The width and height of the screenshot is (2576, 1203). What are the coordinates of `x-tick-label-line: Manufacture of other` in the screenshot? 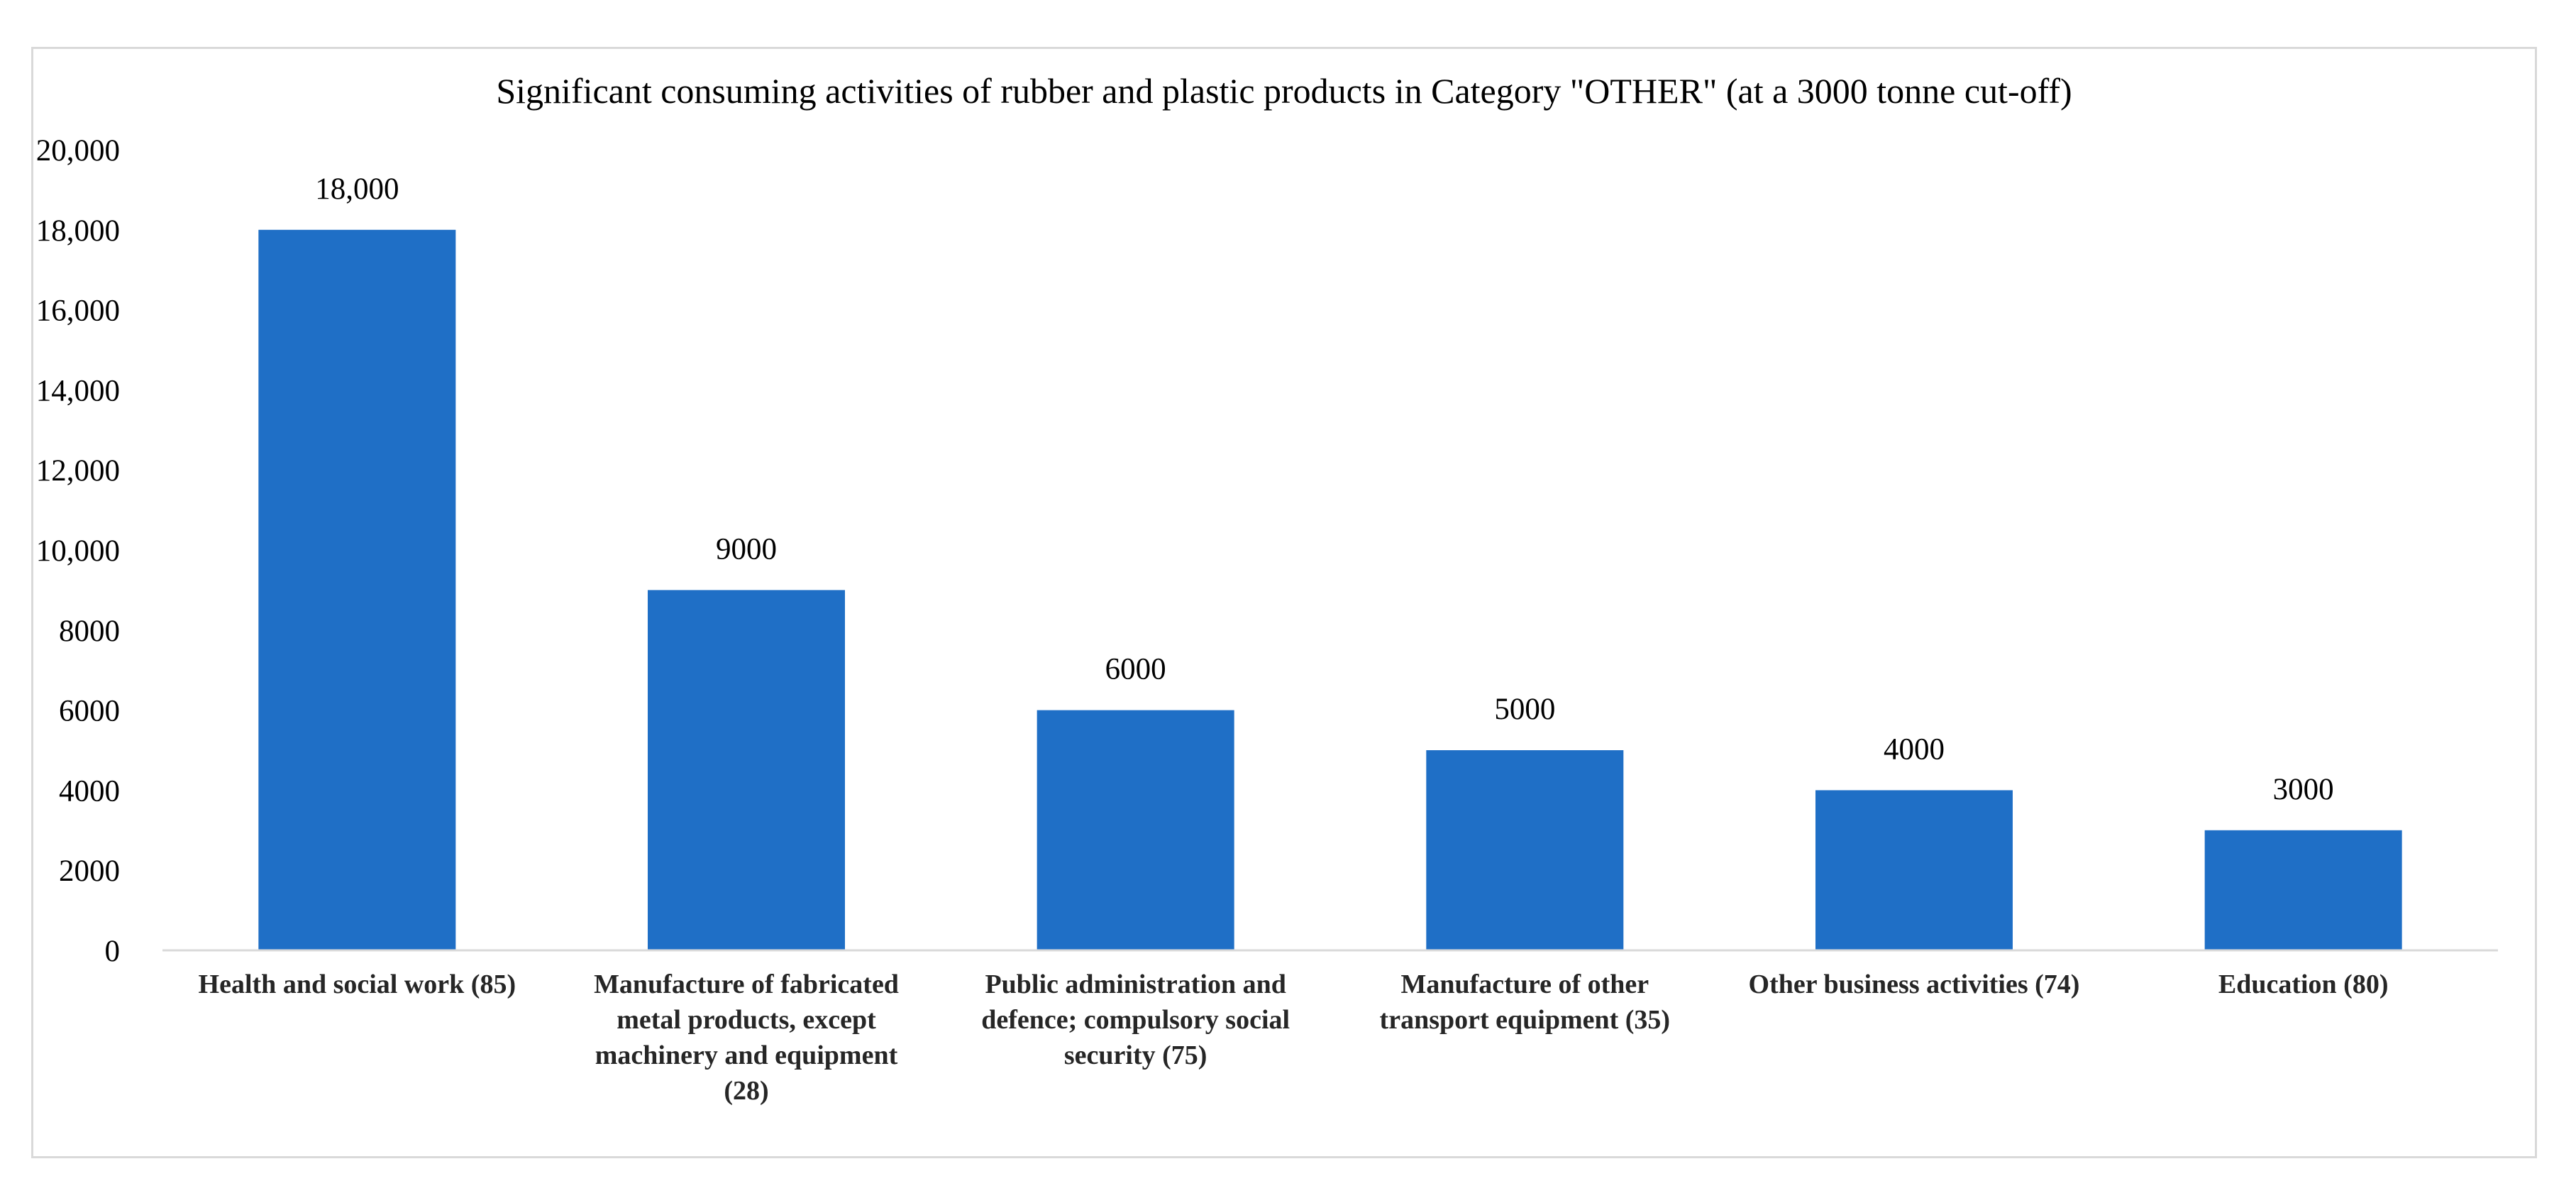 It's located at (1524, 984).